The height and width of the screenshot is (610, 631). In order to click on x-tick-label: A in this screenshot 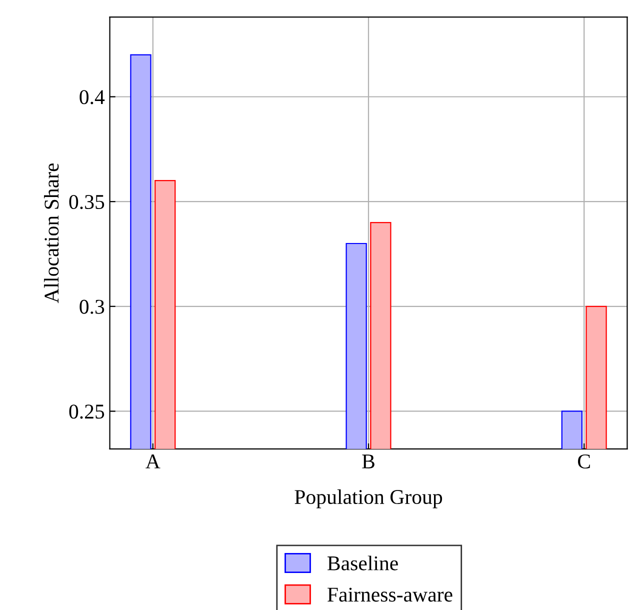, I will do `click(153, 461)`.